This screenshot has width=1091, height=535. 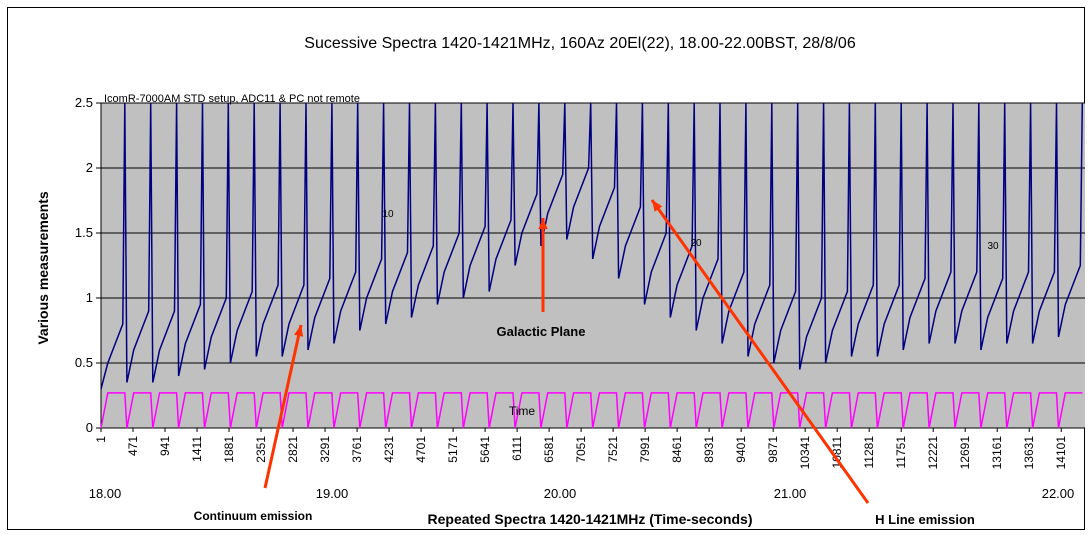 I want to click on x-tick-label: 3761, so click(x=357, y=449).